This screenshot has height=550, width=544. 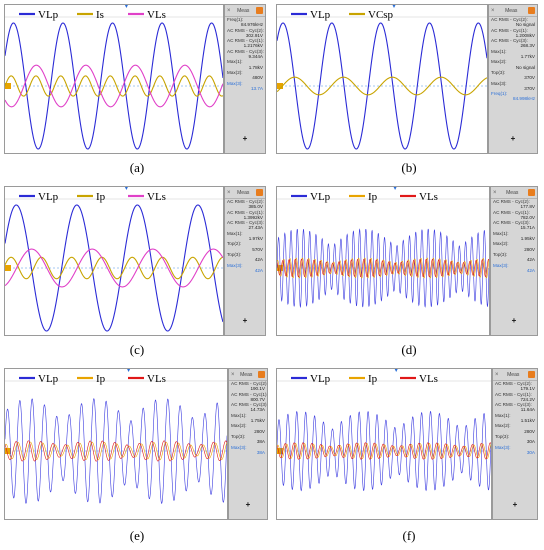 I want to click on caption-d: (d), so click(x=409, y=349).